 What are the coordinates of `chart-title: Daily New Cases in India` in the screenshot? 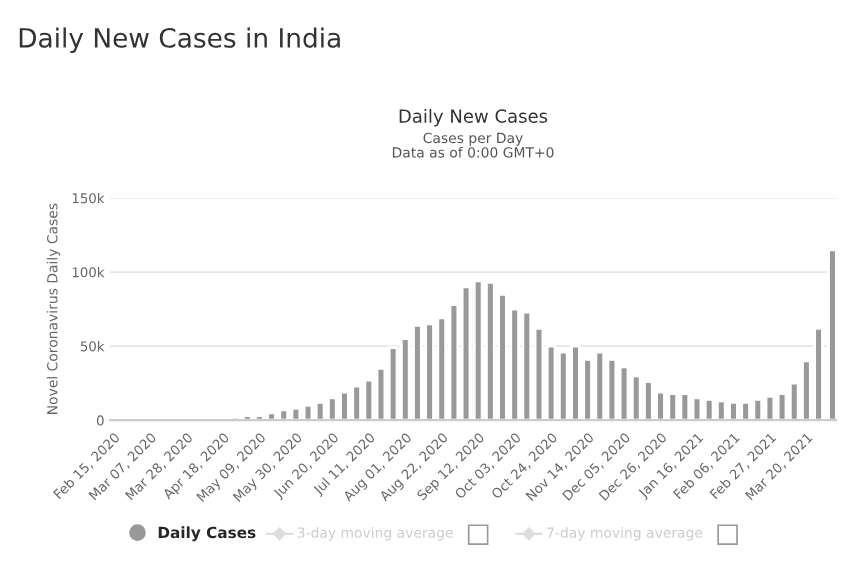 It's located at (179, 40).